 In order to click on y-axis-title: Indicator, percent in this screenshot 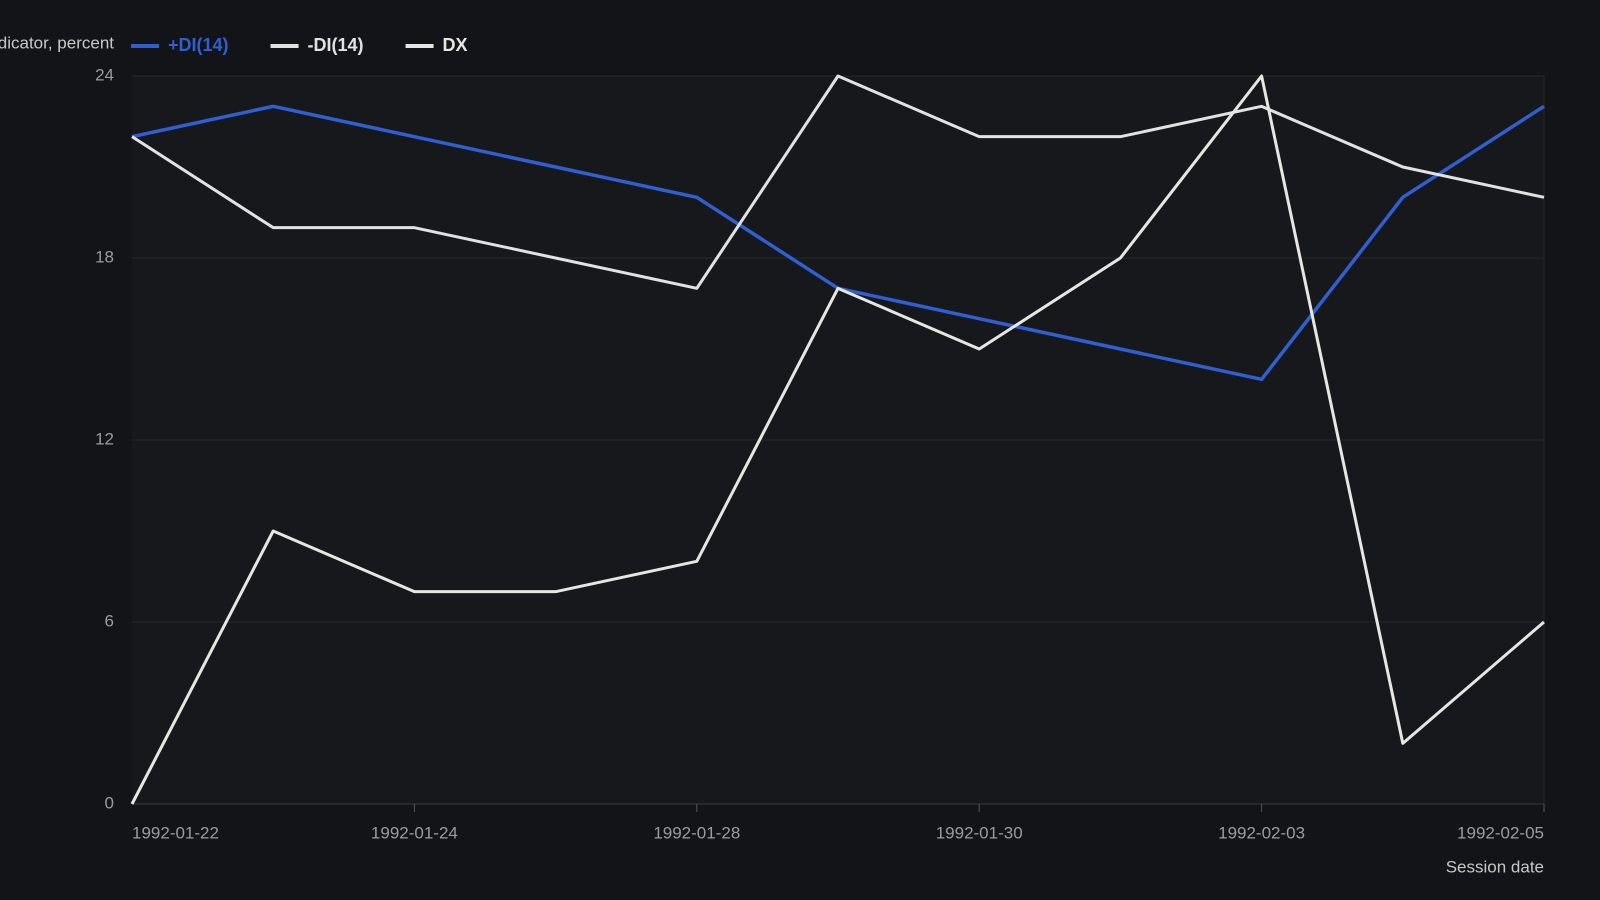, I will do `click(57, 42)`.